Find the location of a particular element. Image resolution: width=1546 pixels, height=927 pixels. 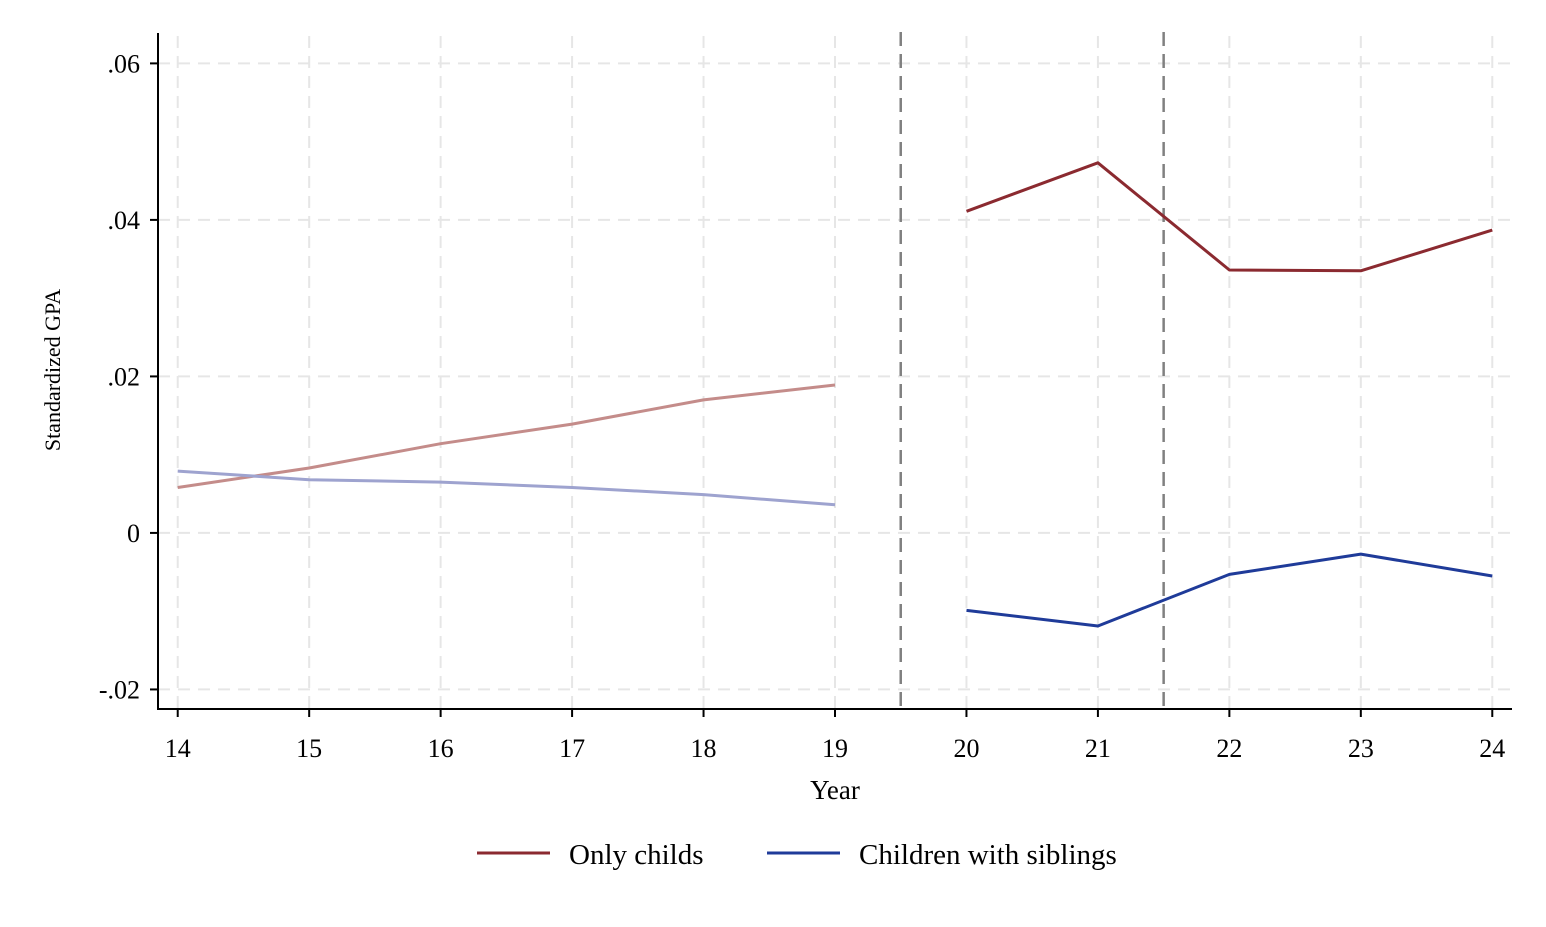

y-tick-label: .04 is located at coordinates (124, 220).